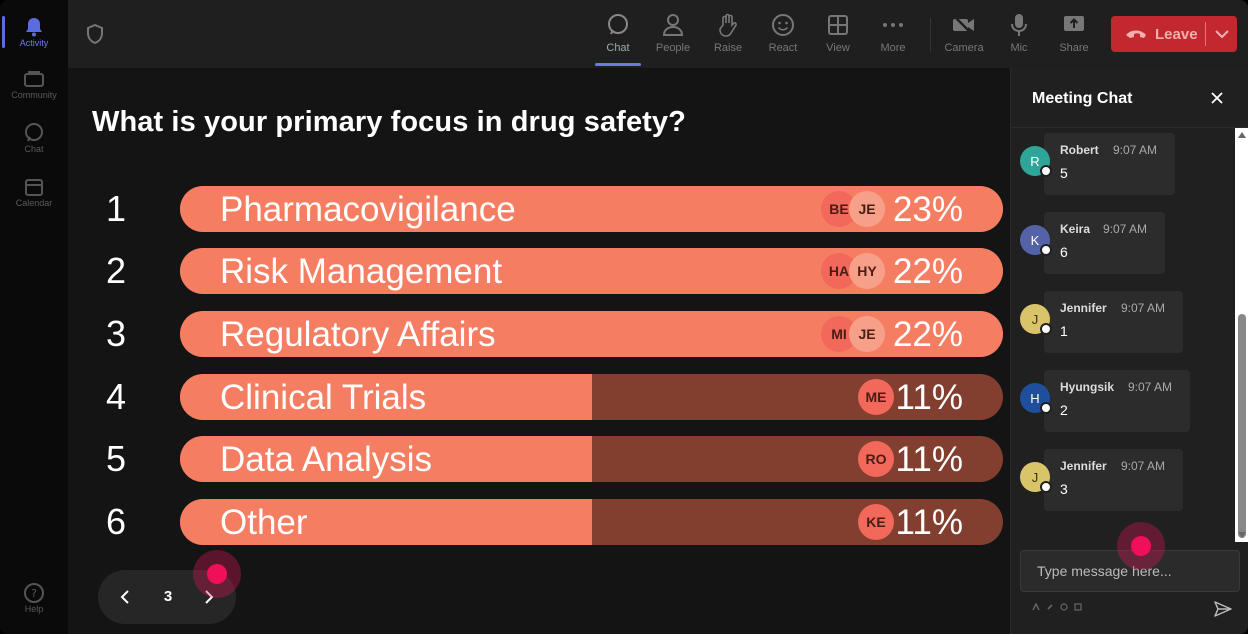 This screenshot has width=1248, height=634. I want to click on avatar-initial: K, so click(1035, 240).